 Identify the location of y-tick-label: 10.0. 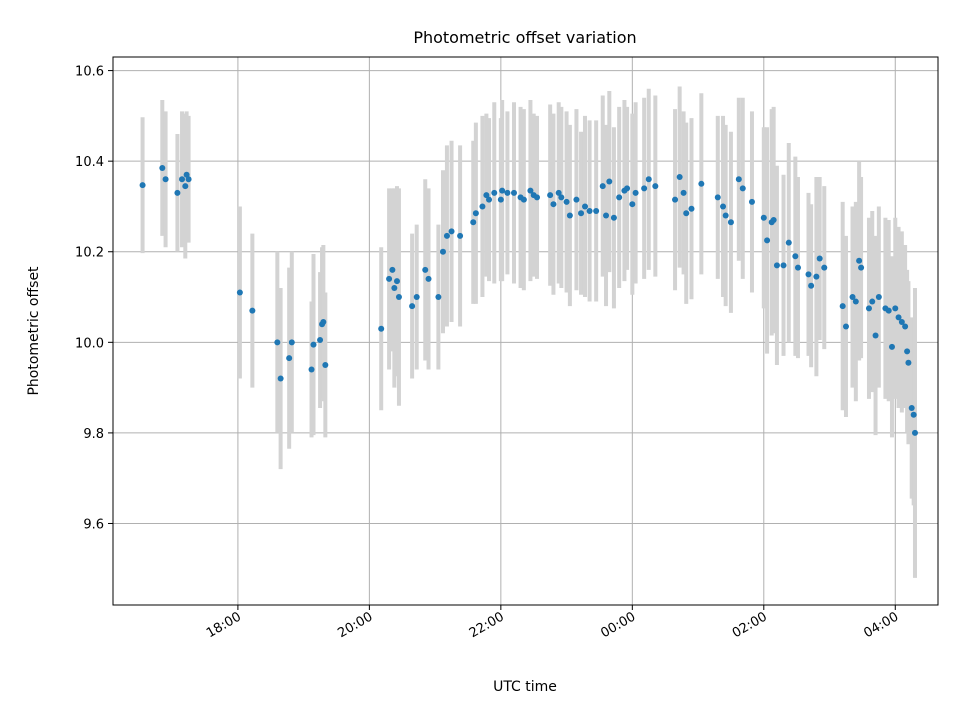
(89, 343).